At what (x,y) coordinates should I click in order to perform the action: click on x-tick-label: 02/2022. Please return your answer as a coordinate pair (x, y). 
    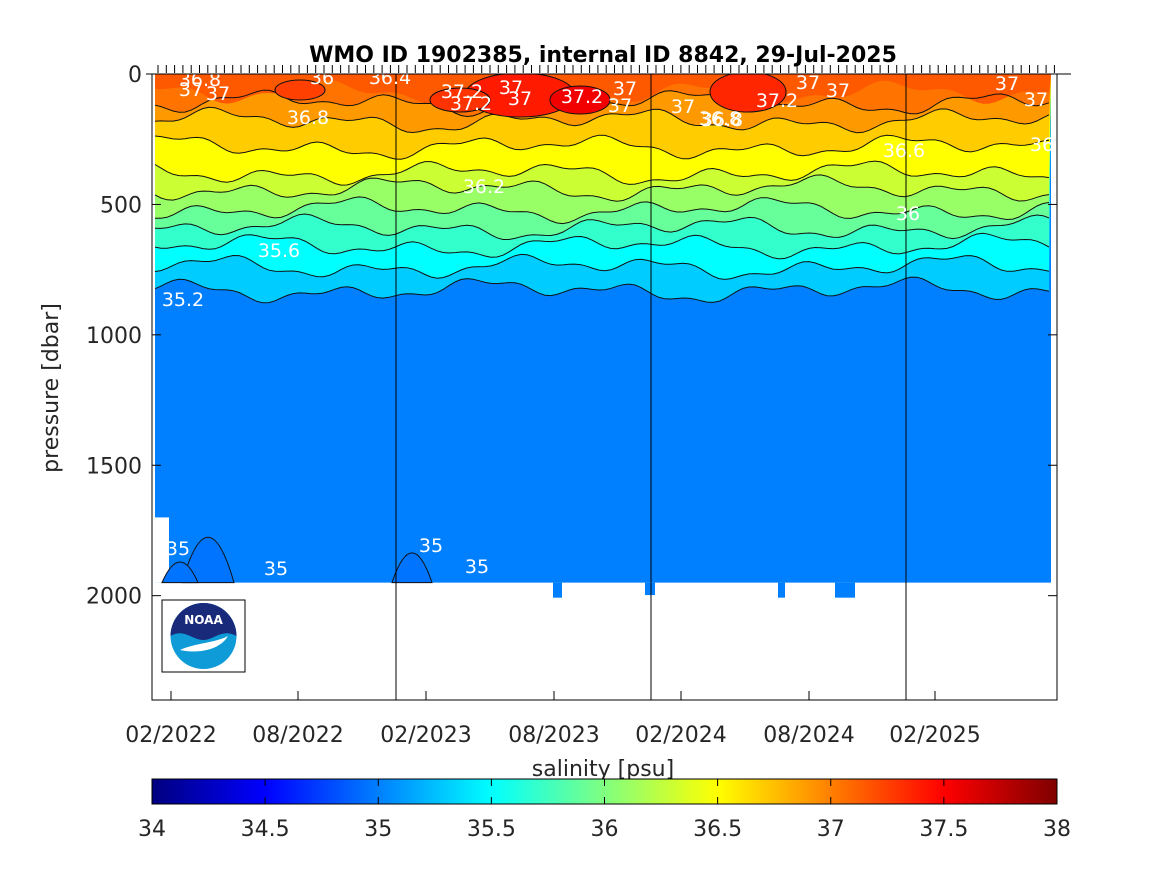
    Looking at the image, I should click on (170, 735).